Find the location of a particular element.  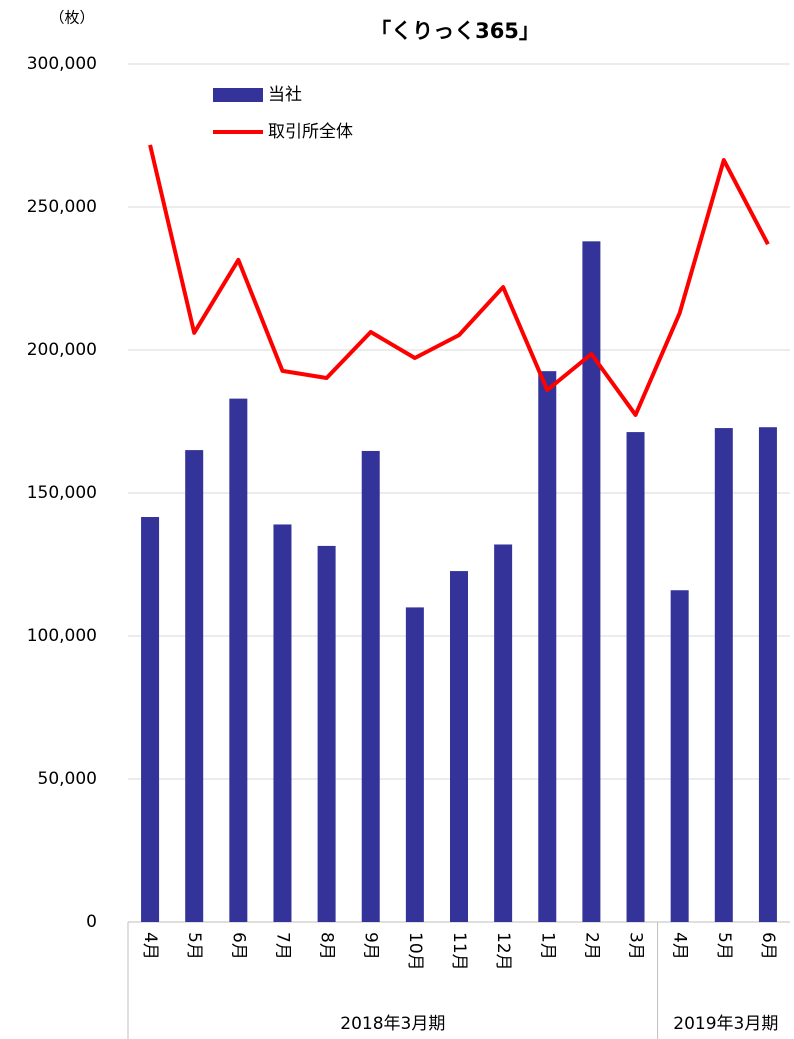

x-tick-label: 2月 is located at coordinates (591, 946).